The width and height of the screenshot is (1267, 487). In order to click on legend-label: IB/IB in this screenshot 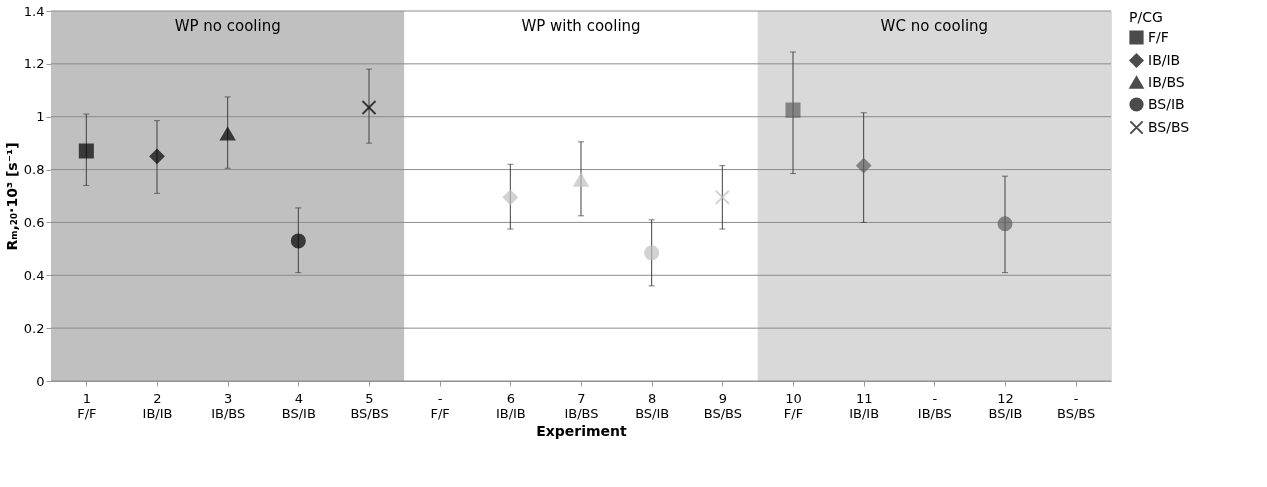, I will do `click(1164, 59)`.